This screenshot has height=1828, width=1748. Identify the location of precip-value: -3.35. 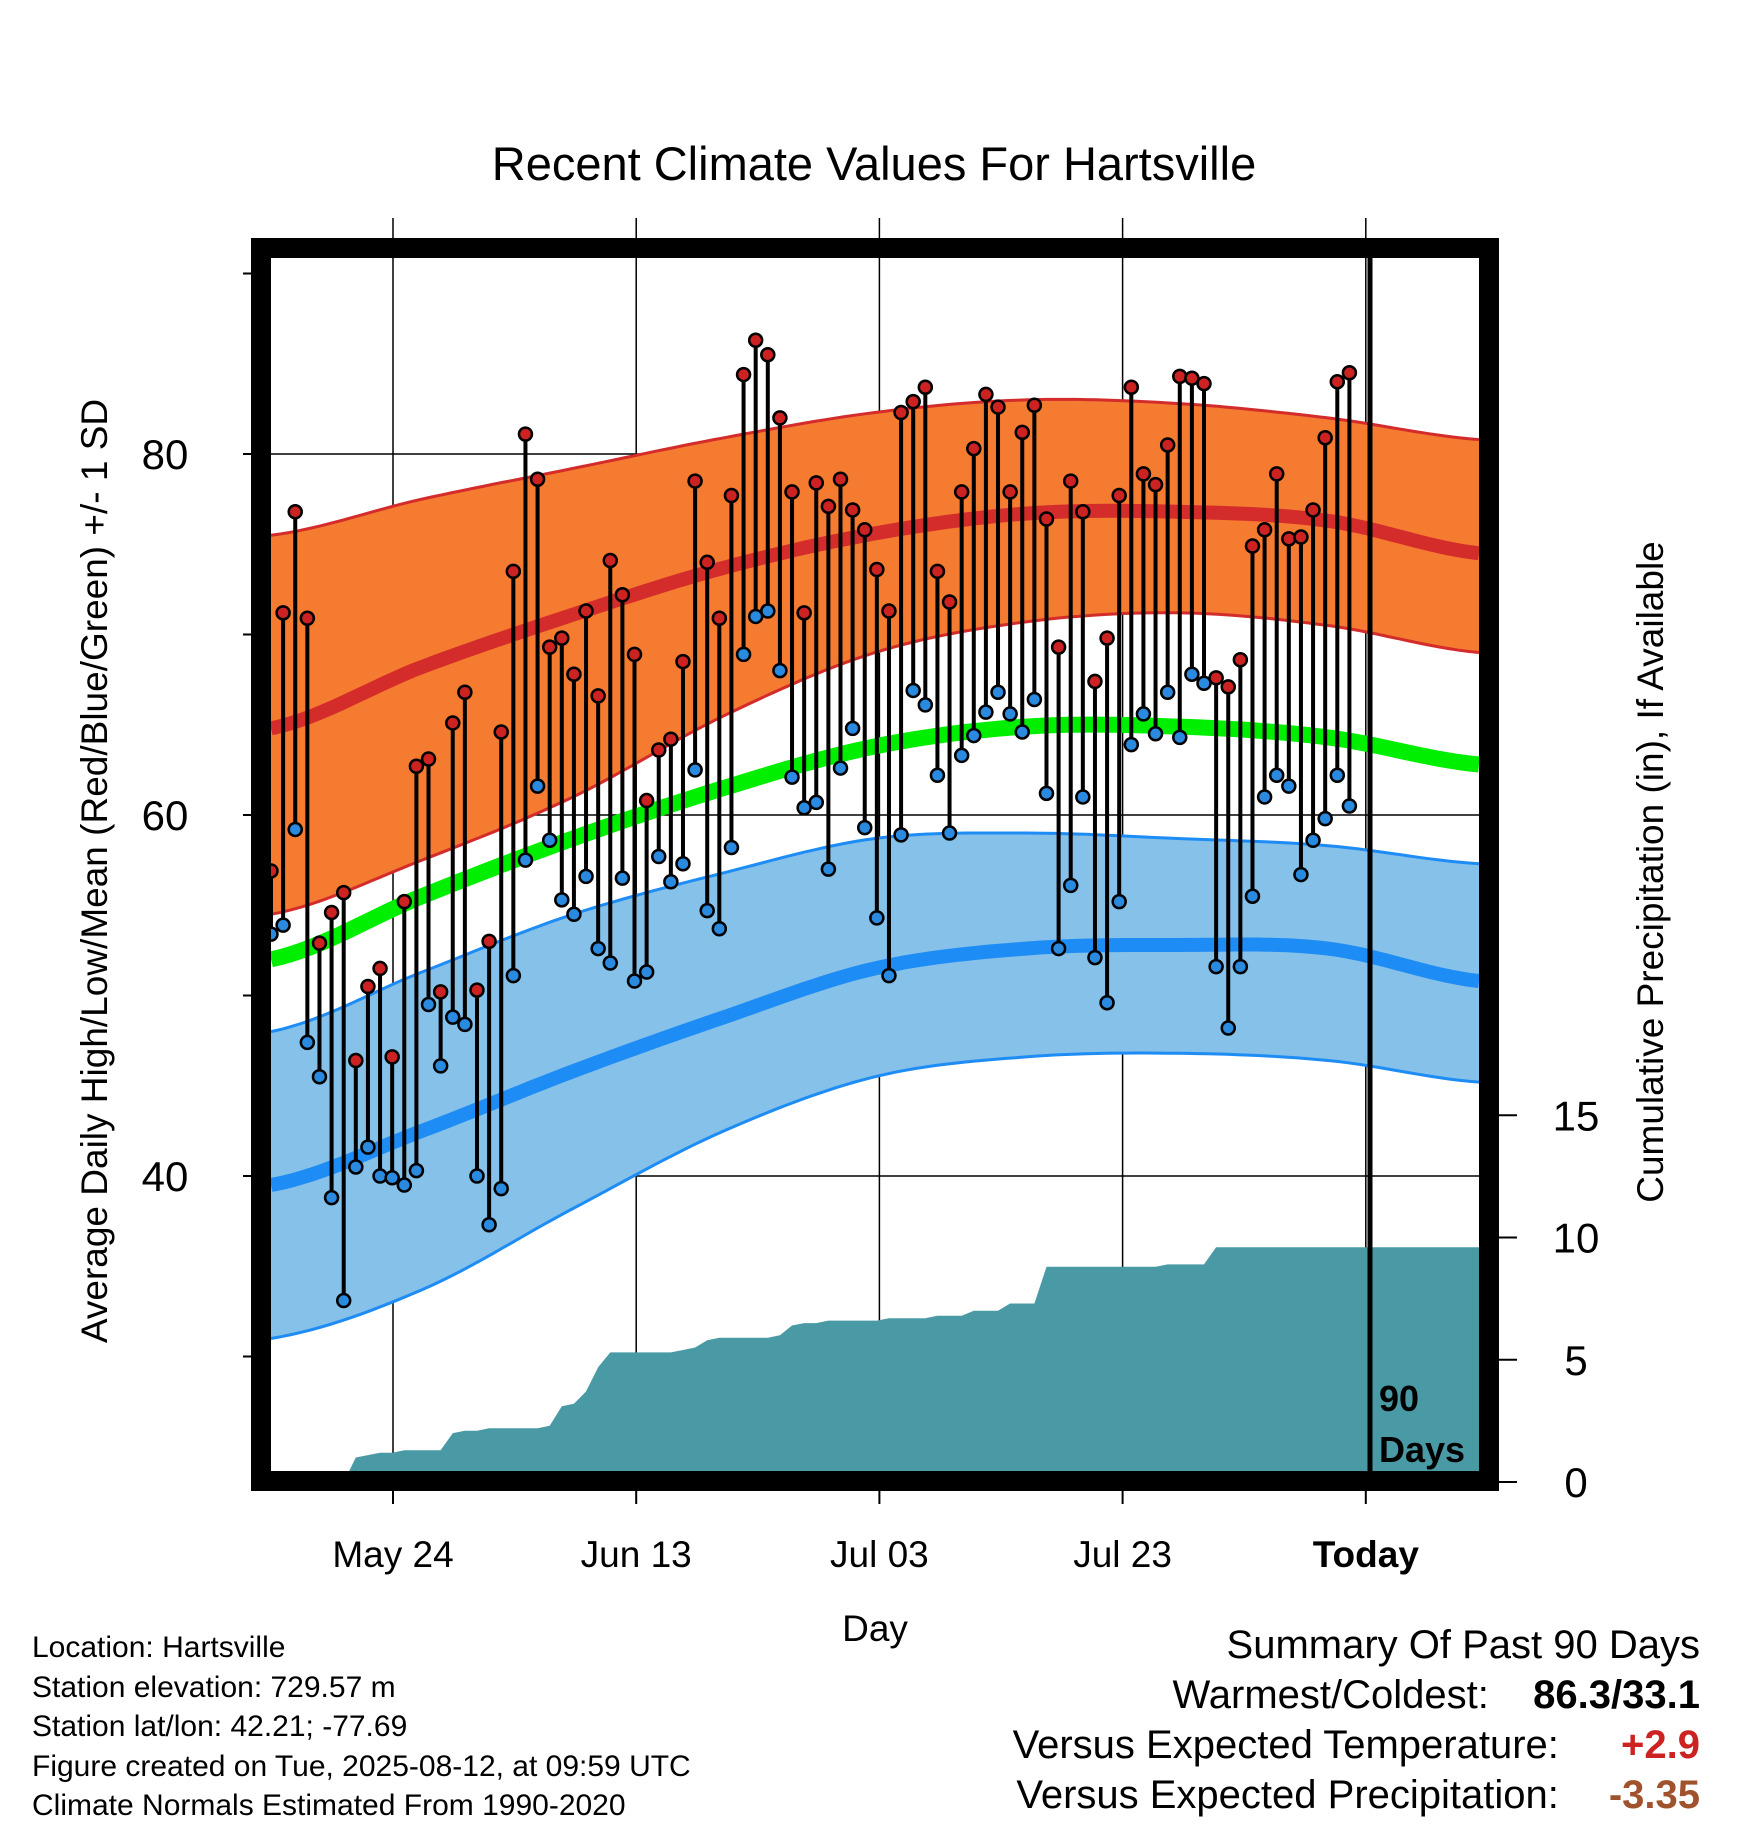
(1654, 1795).